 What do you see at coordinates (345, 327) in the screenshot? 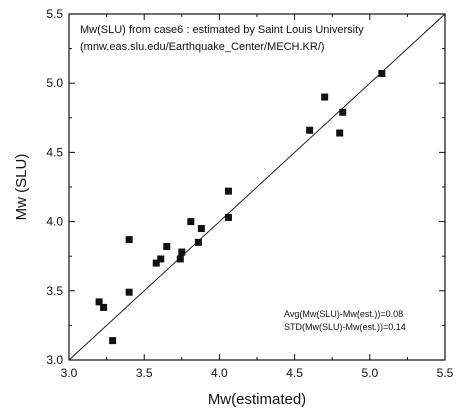
I see `stats-std: STD(Mw(SLU)-Mw(est.))=0.14` at bounding box center [345, 327].